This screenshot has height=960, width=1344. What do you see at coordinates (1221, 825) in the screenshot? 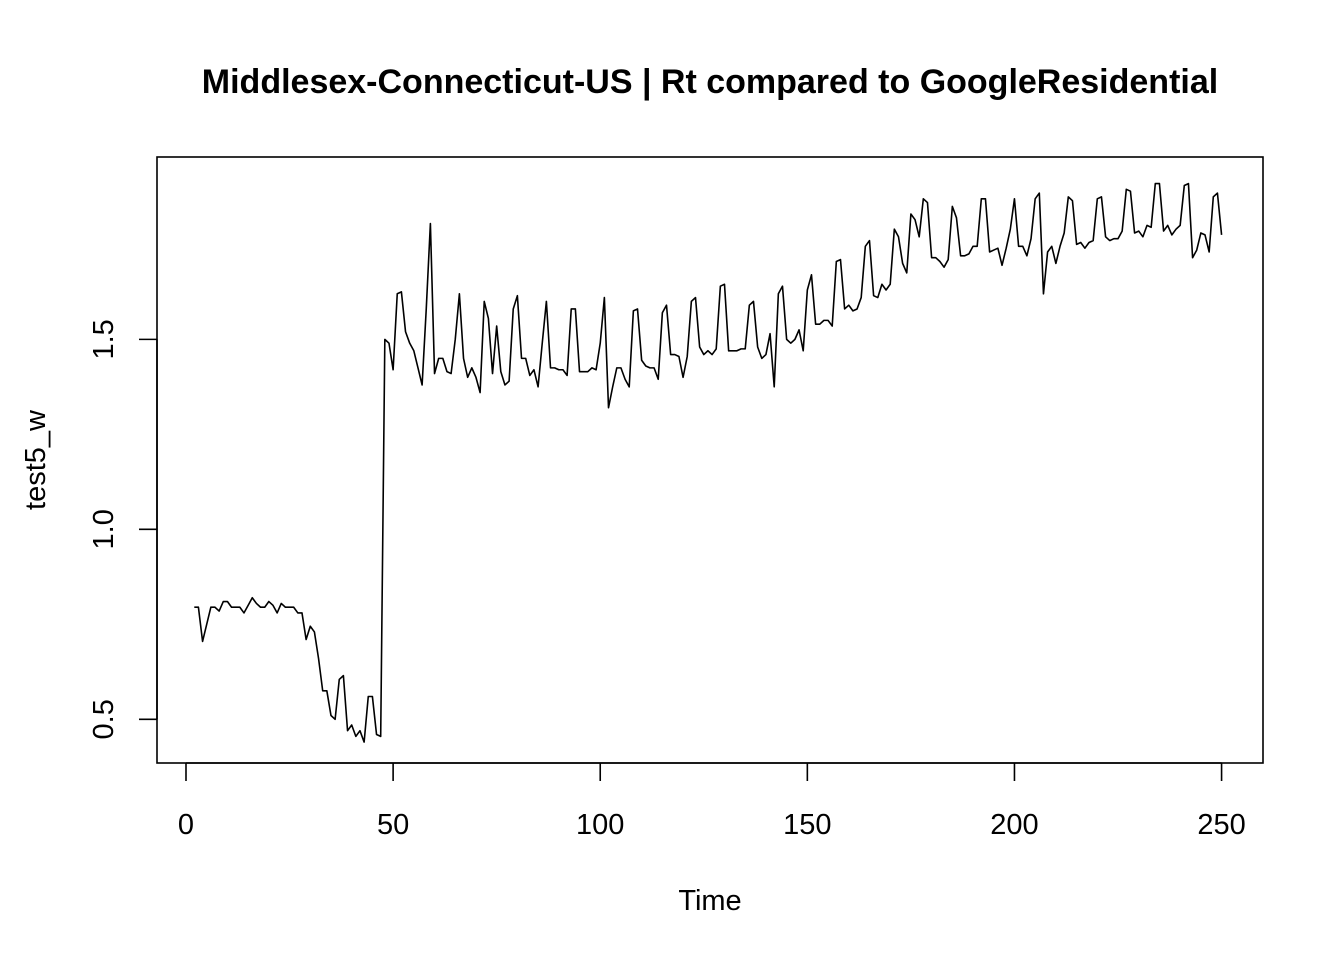
I see `x-tick-label: 250` at bounding box center [1221, 825].